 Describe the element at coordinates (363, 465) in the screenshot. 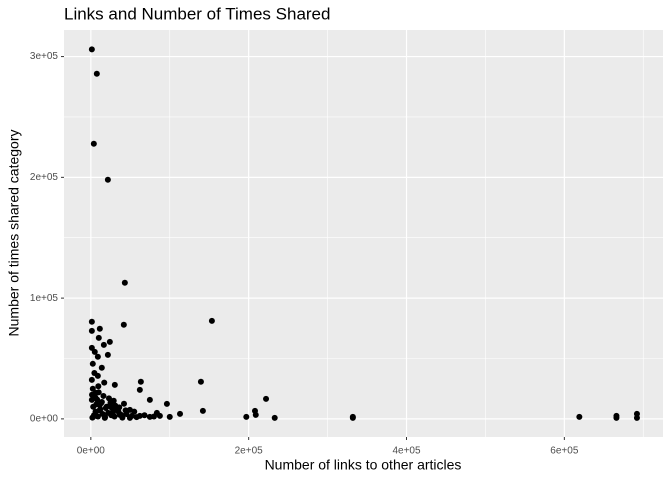

I see `x-axis-label: Number of links to other articles` at that location.